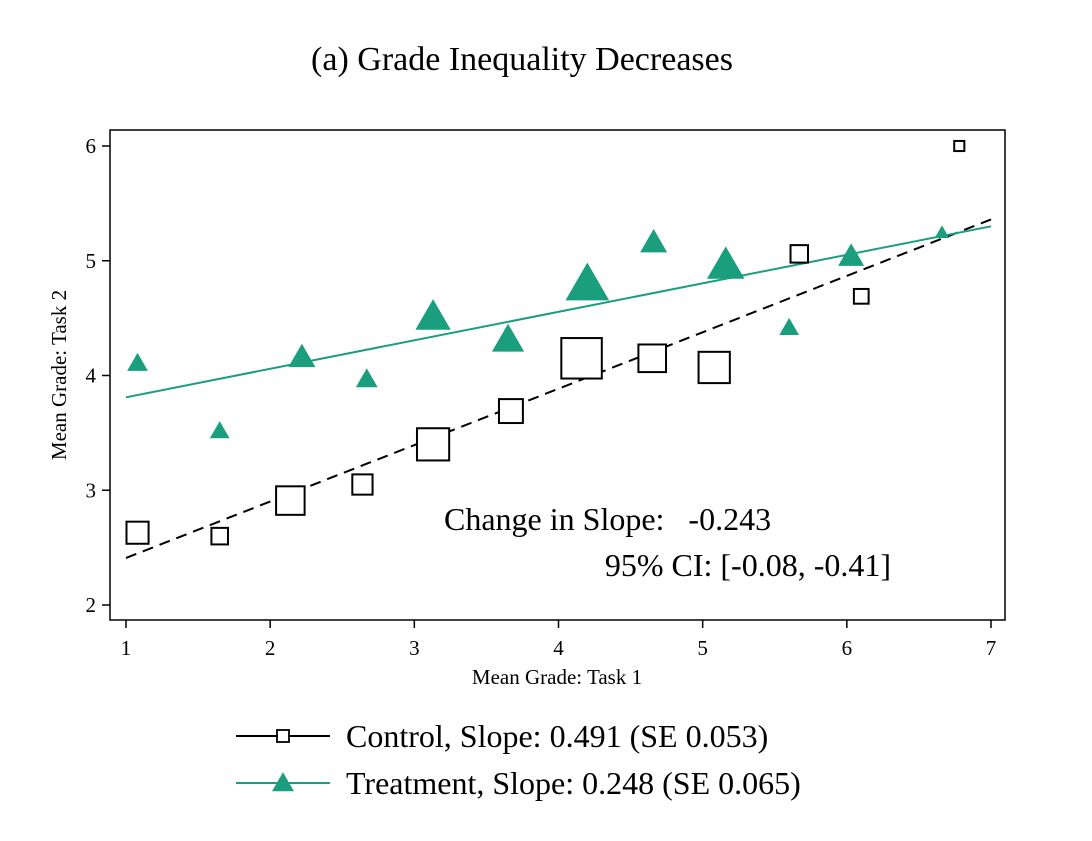  I want to click on y-axis-label: Mean Grade: Task 2, so click(59, 375).